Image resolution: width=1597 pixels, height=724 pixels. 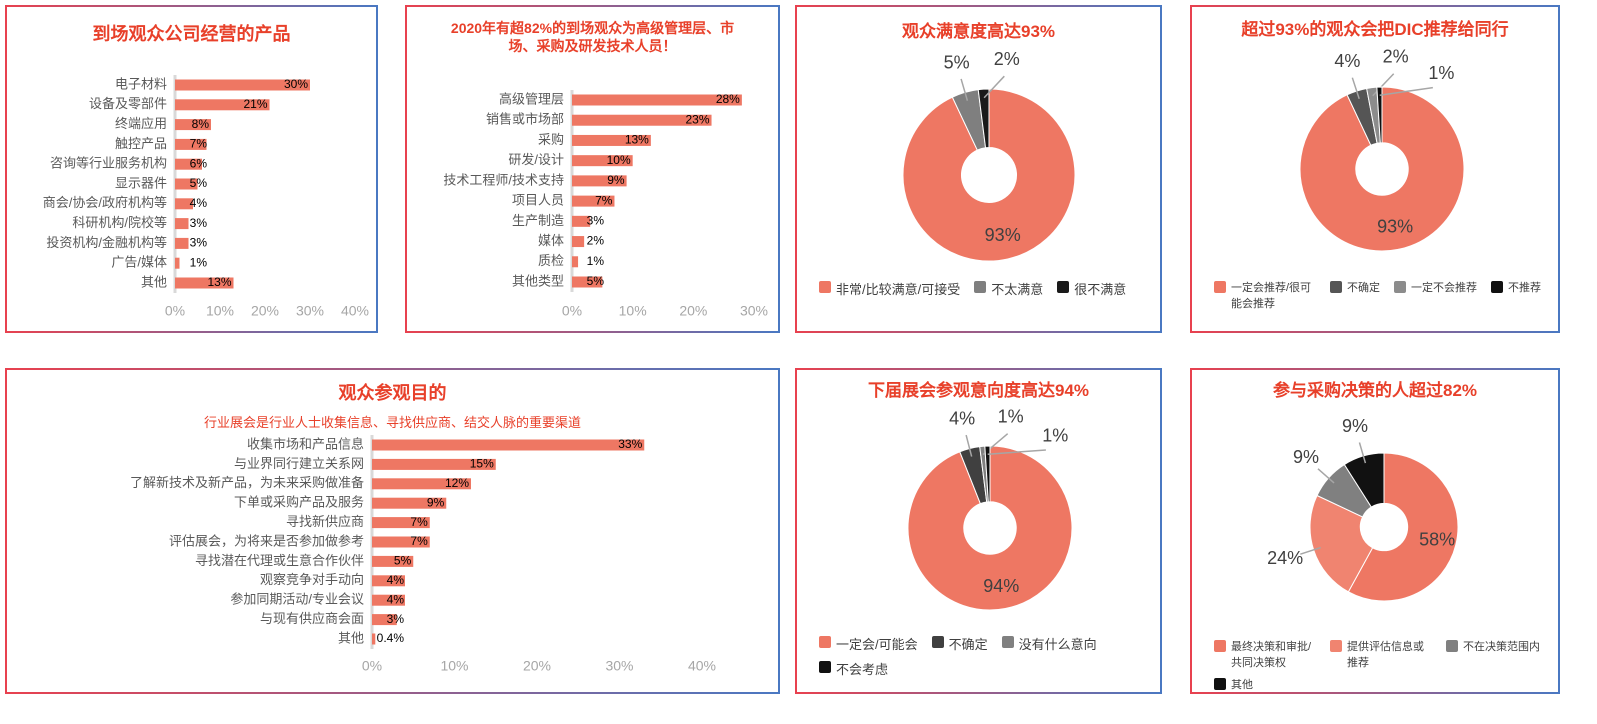 I want to click on value-label: 1%, so click(x=596, y=261).